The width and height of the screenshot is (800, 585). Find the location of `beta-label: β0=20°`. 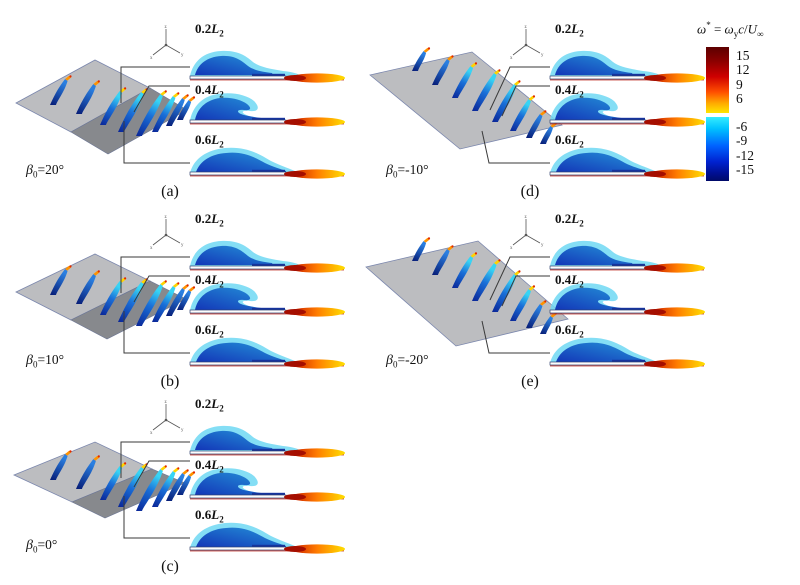

beta-label: β0=20° is located at coordinates (45, 171).